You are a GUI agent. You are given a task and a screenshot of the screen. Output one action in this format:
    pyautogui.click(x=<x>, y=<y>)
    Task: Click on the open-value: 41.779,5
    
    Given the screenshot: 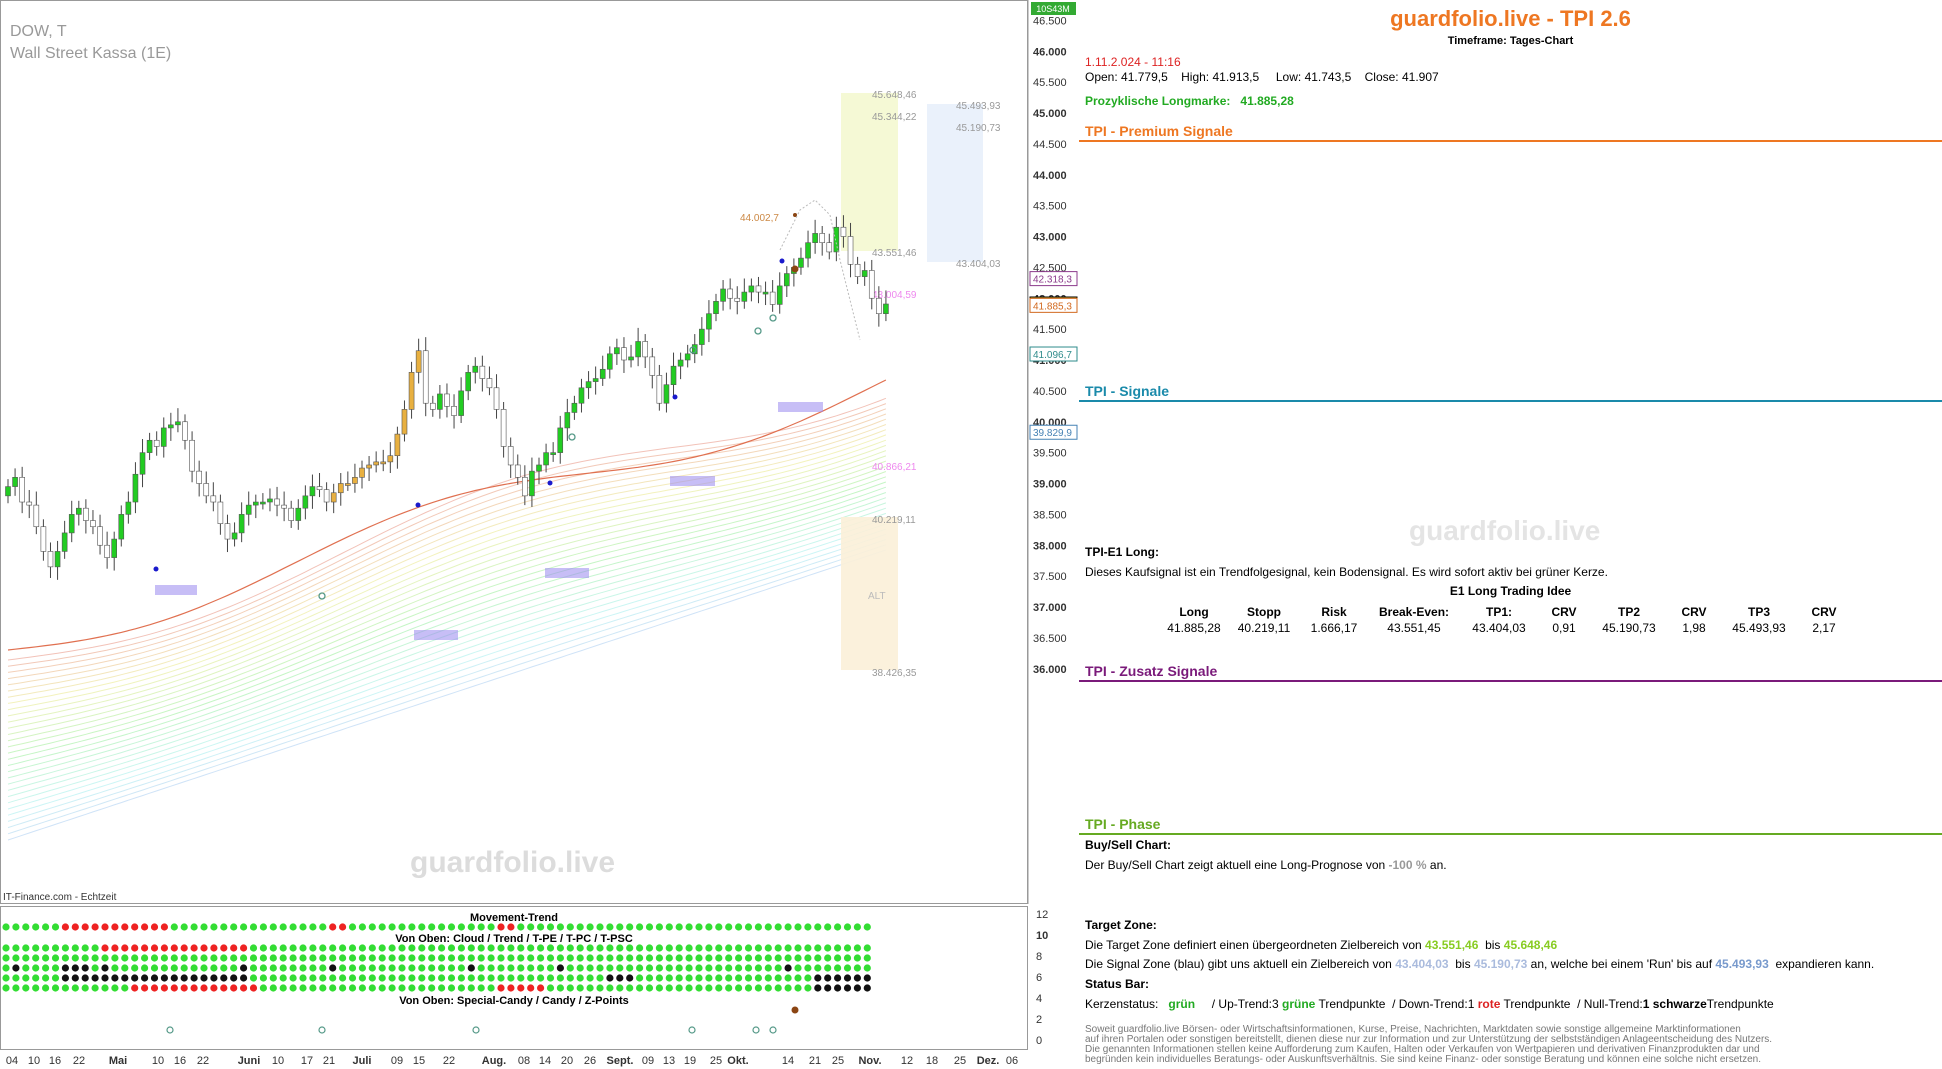 What is the action you would take?
    pyautogui.click(x=1144, y=77)
    